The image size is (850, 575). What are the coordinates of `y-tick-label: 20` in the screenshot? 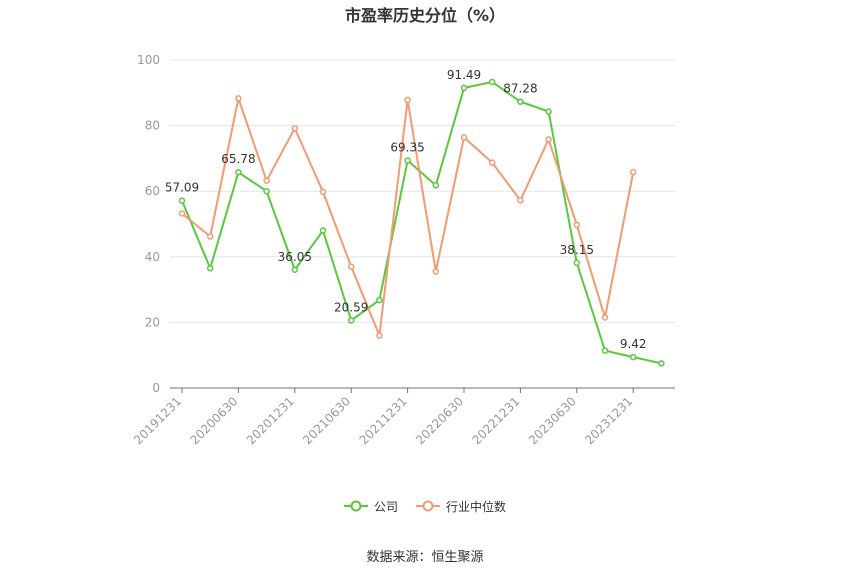 It's located at (152, 322).